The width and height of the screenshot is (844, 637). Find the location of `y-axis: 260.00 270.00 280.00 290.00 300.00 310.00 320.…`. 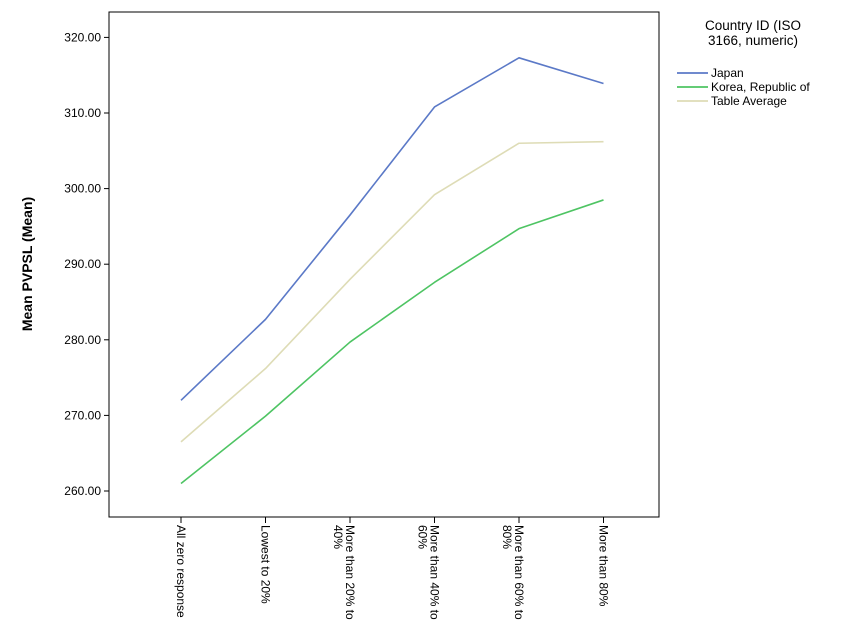

y-axis: 260.00 270.00 280.00 290.00 300.00 310.00 320.… is located at coordinates (86, 264).